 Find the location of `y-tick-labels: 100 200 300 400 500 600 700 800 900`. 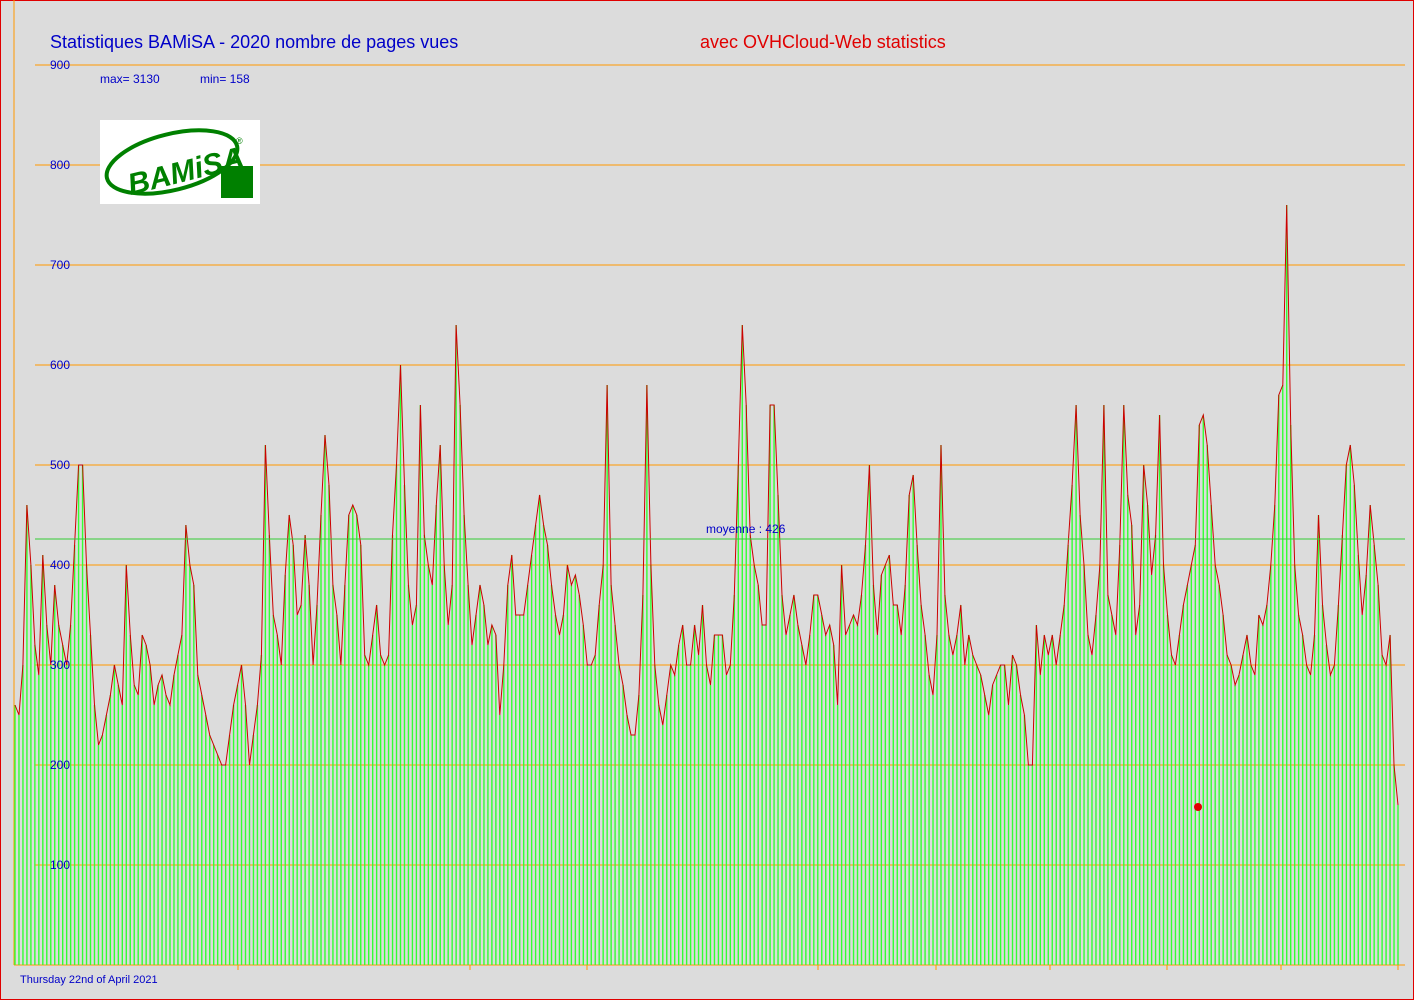

y-tick-labels: 100 200 300 400 500 600 700 800 900 is located at coordinates (60, 465).